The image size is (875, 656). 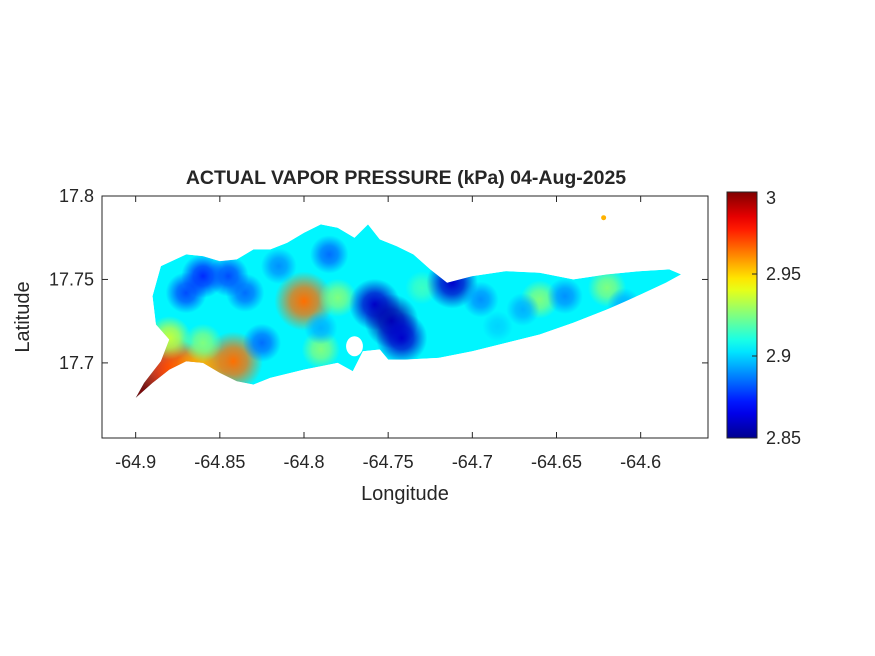 I want to click on bay-cutout, so click(x=354, y=346).